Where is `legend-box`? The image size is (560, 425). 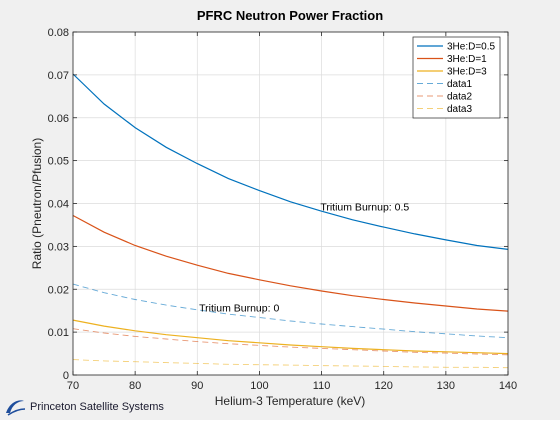
legend-box is located at coordinates (456, 77).